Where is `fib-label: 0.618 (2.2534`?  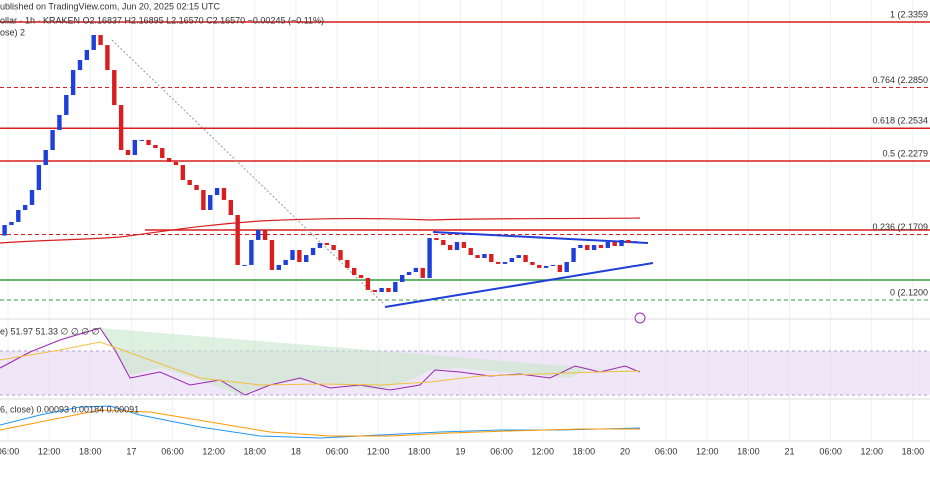
fib-label: 0.618 (2.2534 is located at coordinates (900, 121).